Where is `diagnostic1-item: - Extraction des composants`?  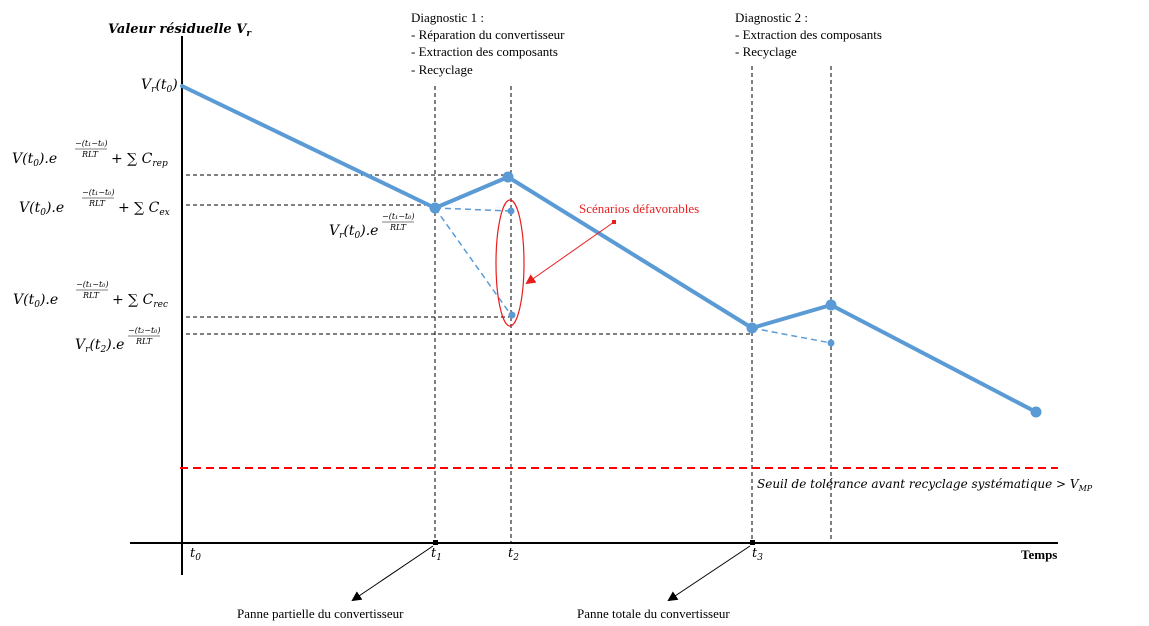
diagnostic1-item: - Extraction des composants is located at coordinates (484, 51).